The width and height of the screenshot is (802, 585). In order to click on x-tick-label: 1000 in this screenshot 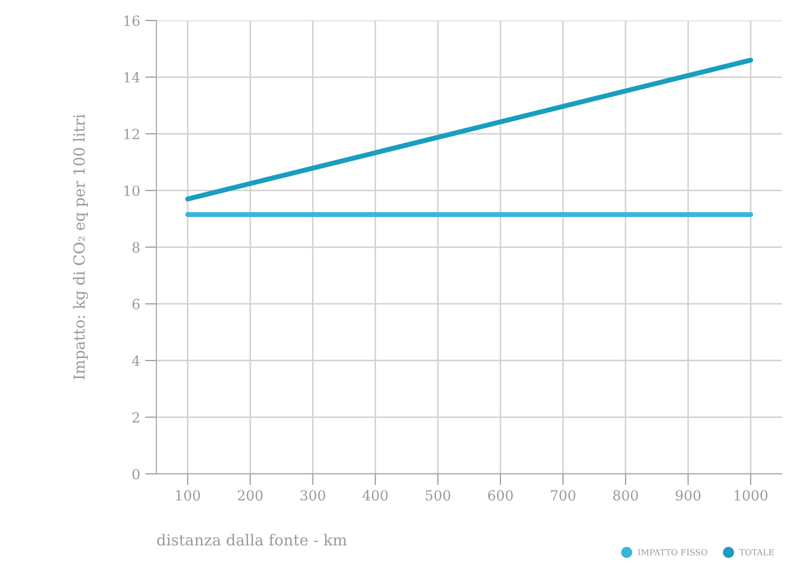, I will do `click(751, 495)`.